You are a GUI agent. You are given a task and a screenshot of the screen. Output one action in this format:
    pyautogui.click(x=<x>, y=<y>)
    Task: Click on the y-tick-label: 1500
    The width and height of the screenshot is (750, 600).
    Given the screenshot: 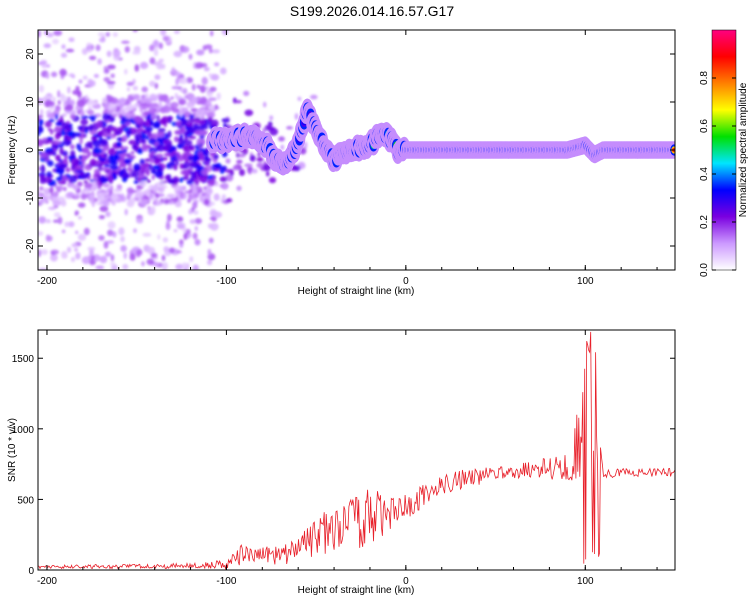 What is the action you would take?
    pyautogui.click(x=23, y=359)
    